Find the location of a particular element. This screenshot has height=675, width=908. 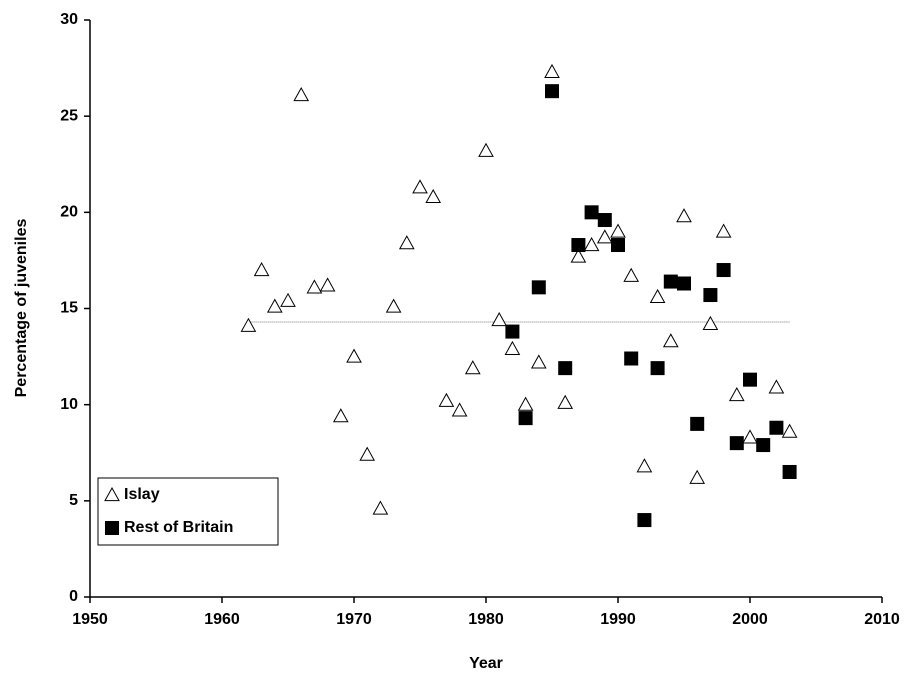

y-tick-label: 15 is located at coordinates (69, 308).